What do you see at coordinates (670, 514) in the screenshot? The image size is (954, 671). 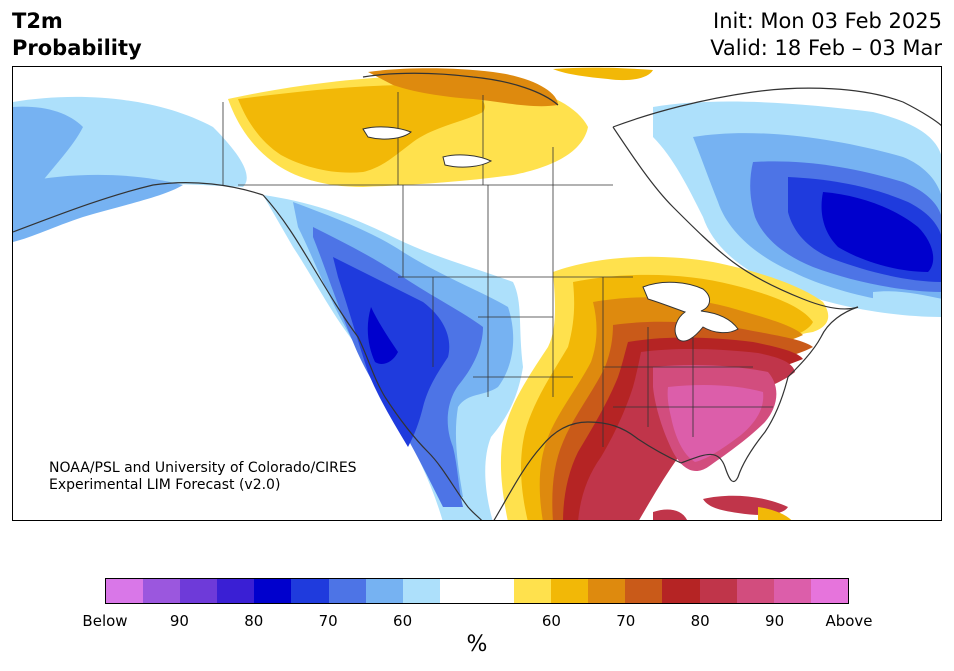 I see `warm-region-mexico-south` at bounding box center [670, 514].